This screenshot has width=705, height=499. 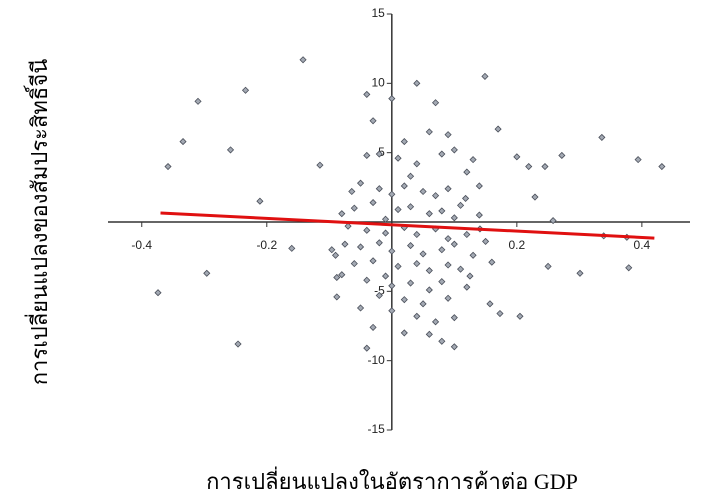 I want to click on x-tick-label: 0.4, so click(x=642, y=245).